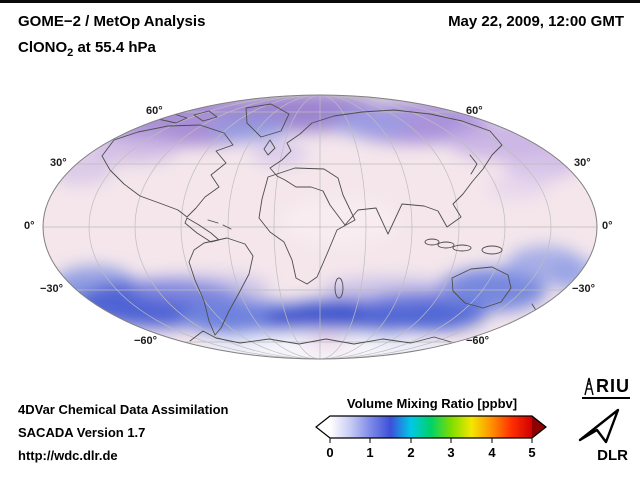 The height and width of the screenshot is (480, 640). What do you see at coordinates (474, 111) in the screenshot?
I see `lat-label-60n-right: 60°` at bounding box center [474, 111].